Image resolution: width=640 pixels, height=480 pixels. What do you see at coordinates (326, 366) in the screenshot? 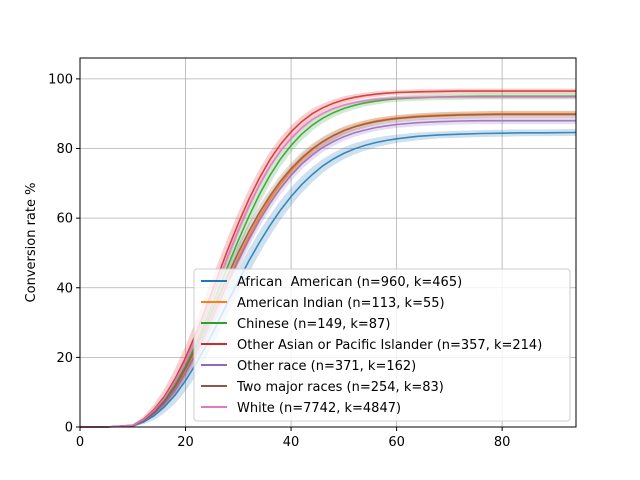
I see `legend-label-4: Other race (n=371, k=162)` at bounding box center [326, 366].